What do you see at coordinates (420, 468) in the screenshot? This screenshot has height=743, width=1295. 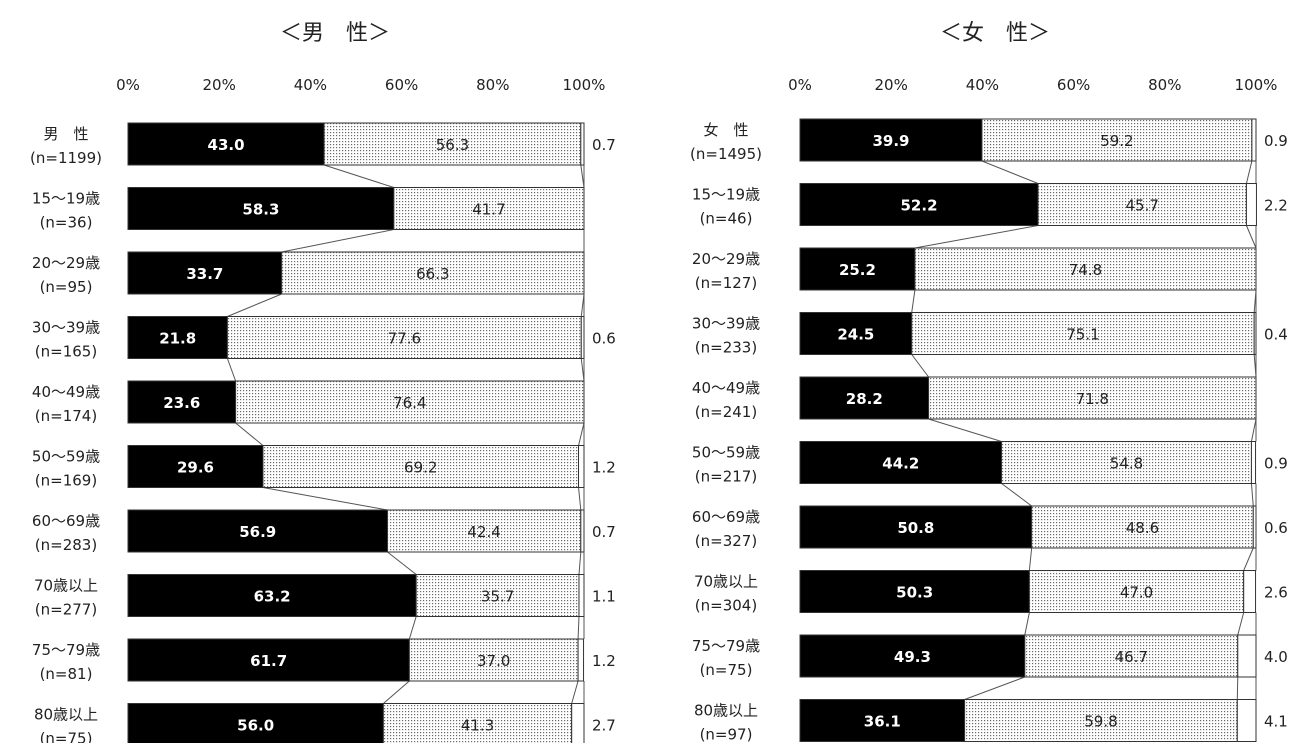 I see `data-label: 69.2` at bounding box center [420, 468].